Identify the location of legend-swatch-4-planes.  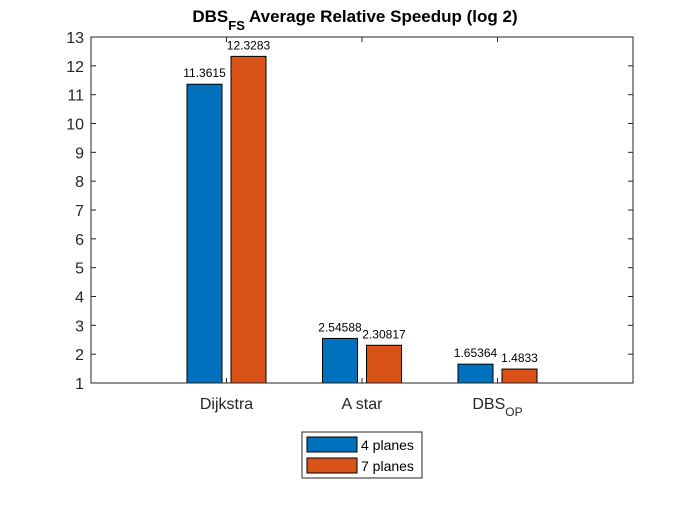
(332, 444).